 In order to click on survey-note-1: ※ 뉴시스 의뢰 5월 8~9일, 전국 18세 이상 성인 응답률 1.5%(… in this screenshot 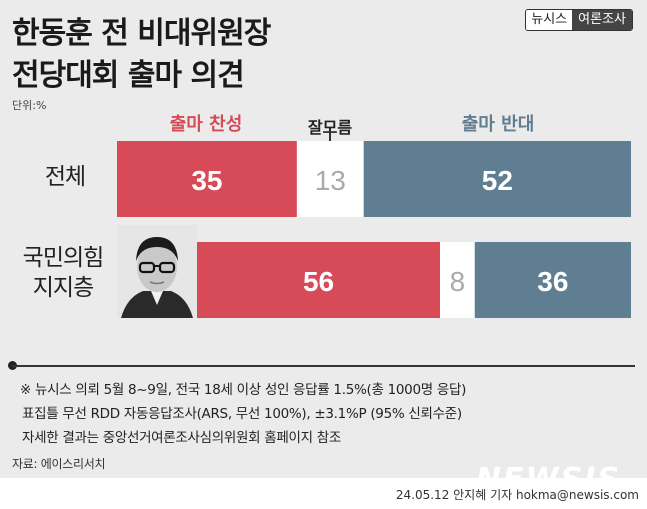, I will do `click(243, 390)`.